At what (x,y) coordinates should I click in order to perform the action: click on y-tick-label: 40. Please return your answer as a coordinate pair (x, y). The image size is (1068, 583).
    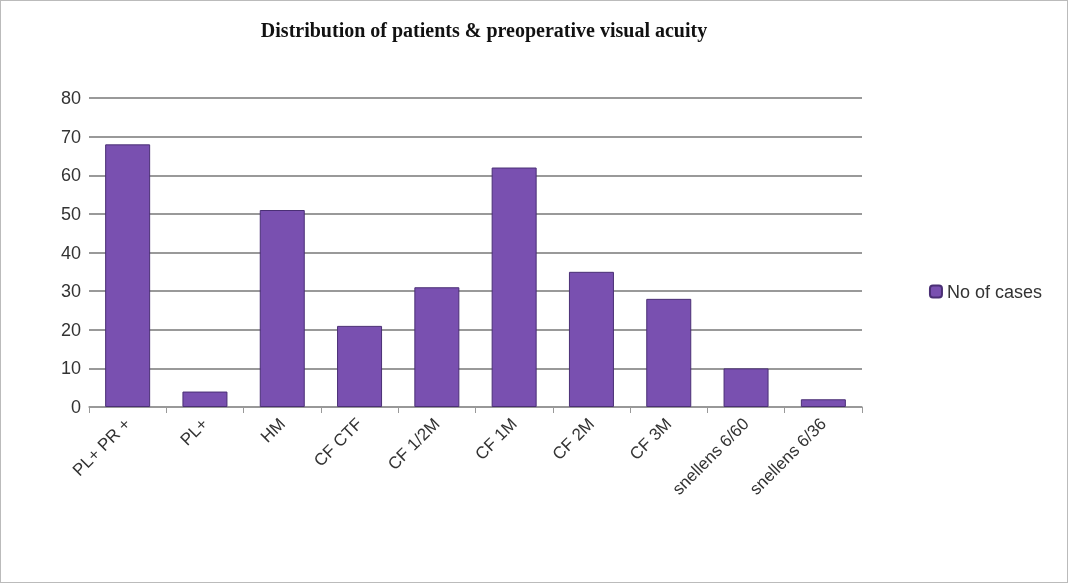
    Looking at the image, I should click on (70, 252).